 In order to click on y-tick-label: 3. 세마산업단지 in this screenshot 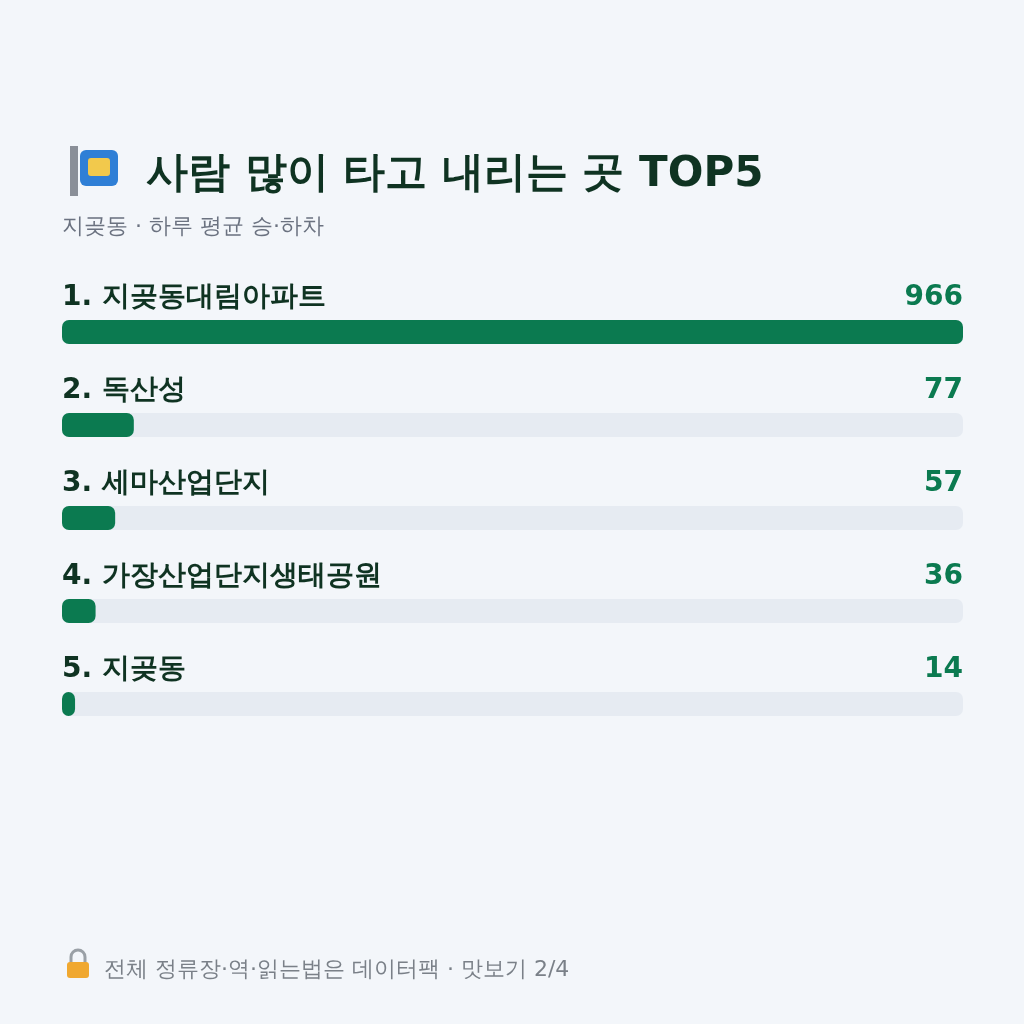, I will do `click(166, 481)`.